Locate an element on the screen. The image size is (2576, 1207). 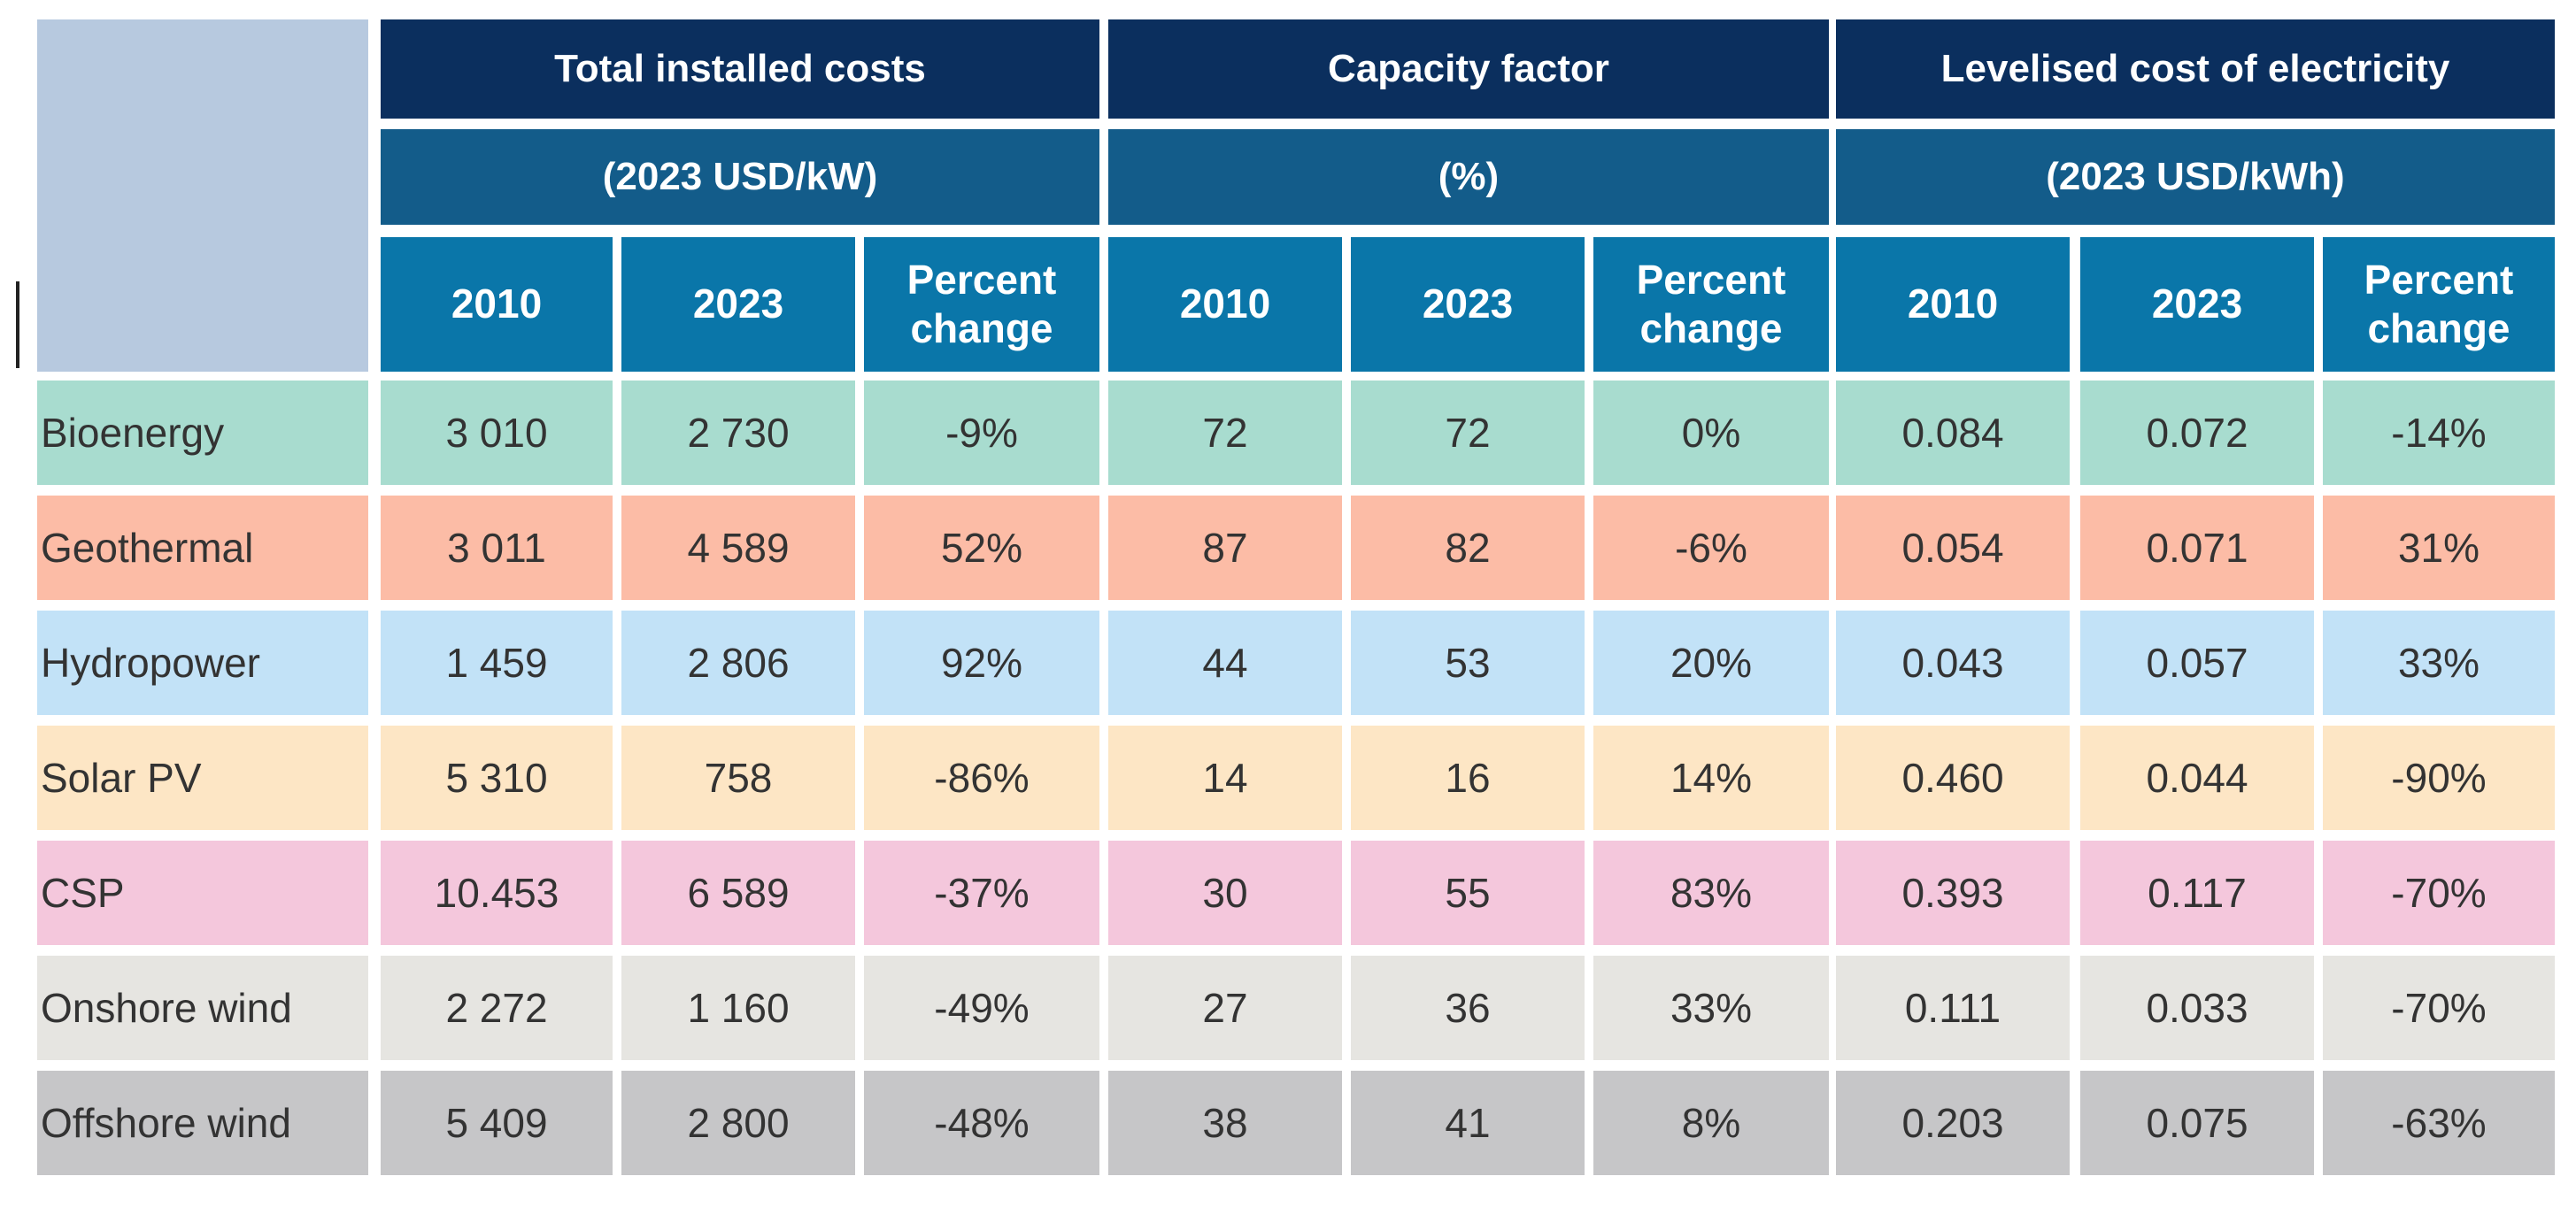
table-cell: 14% is located at coordinates (1711, 778).